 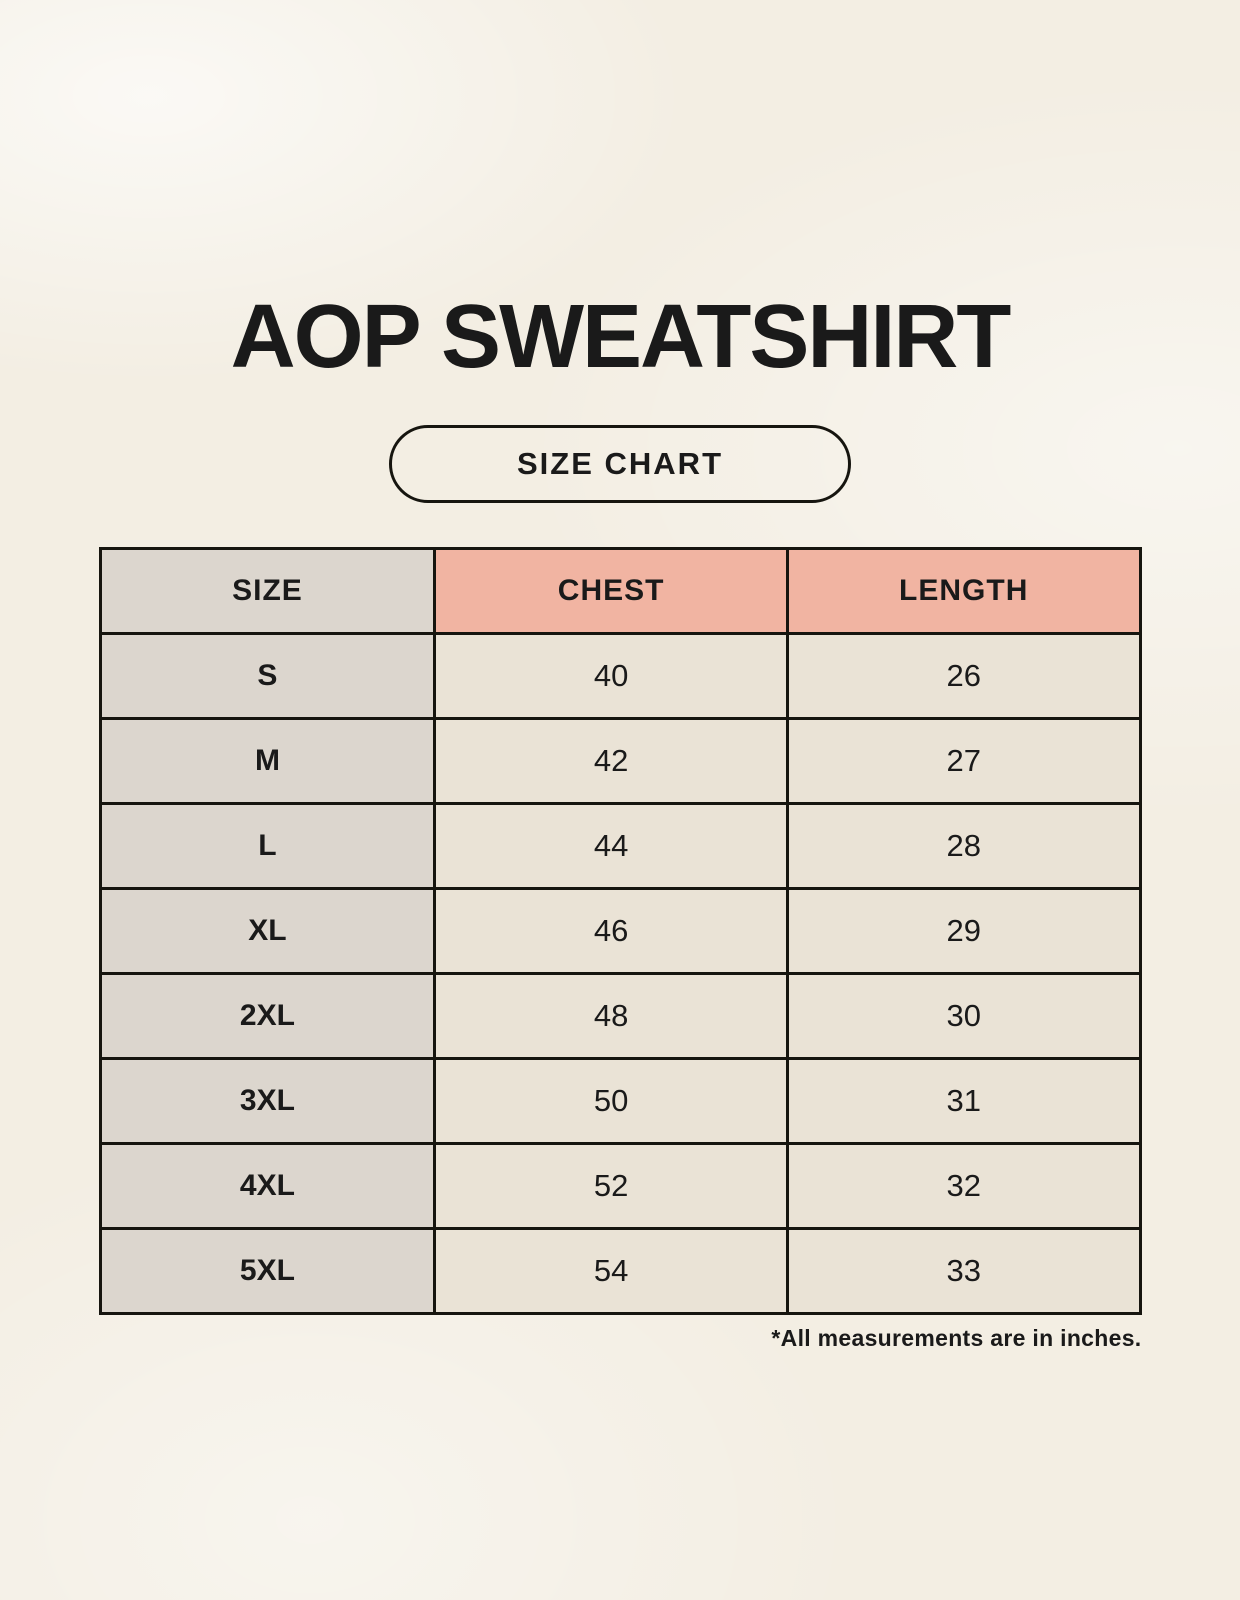 I want to click on table-row: 3XL 50 31, so click(x=620, y=1101).